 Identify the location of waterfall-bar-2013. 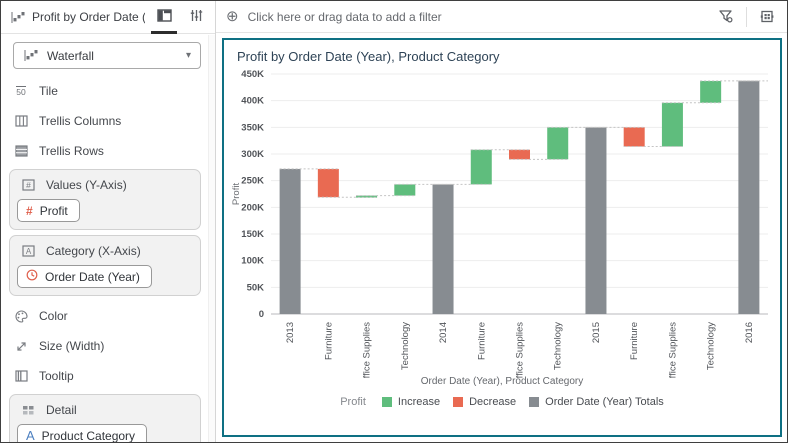
(290, 241).